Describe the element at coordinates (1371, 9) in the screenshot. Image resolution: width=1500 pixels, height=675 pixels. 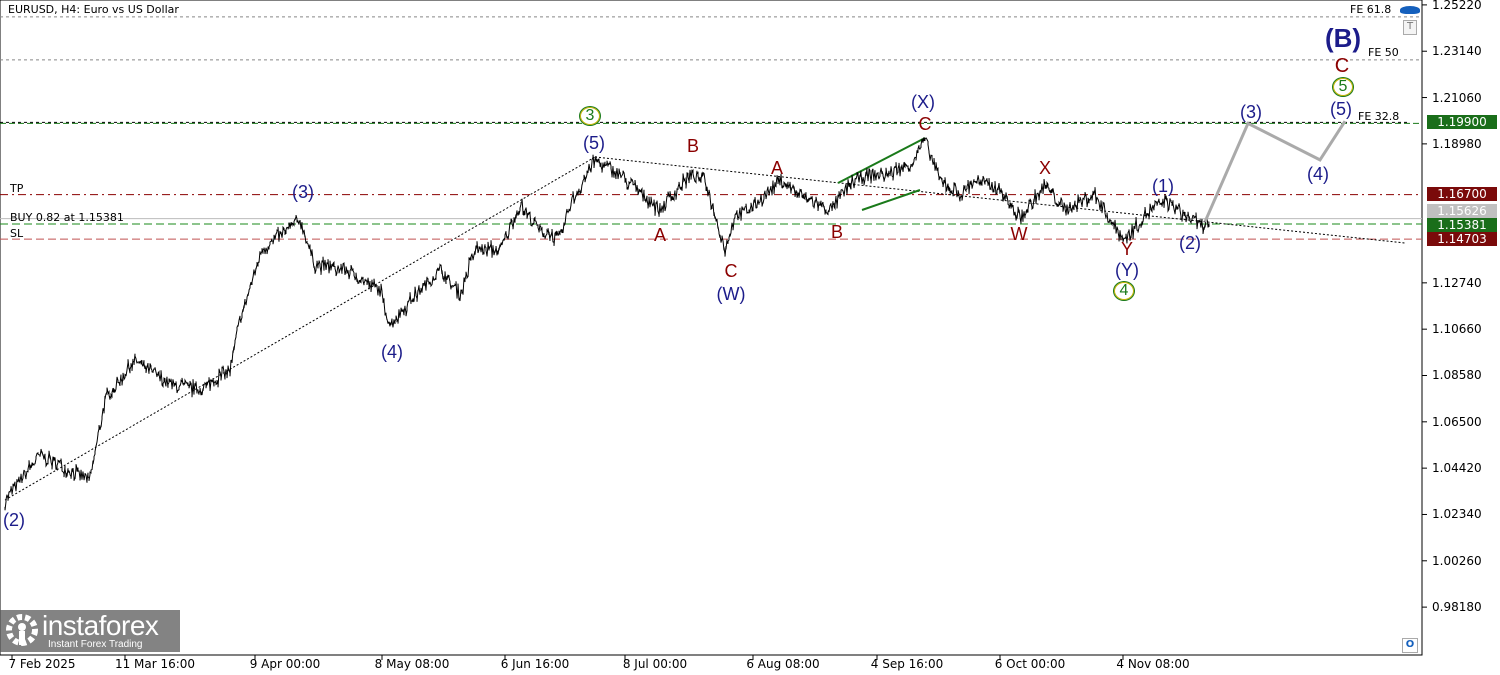
I see `fe618-label: FE 61.8` at that location.